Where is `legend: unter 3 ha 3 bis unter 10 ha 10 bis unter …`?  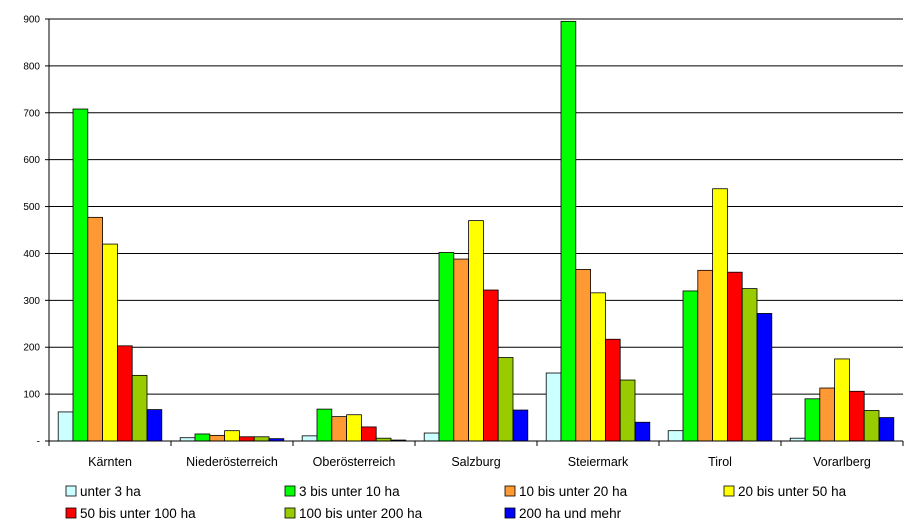
legend: unter 3 ha 3 bis unter 10 ha 10 bis unter … is located at coordinates (456, 502).